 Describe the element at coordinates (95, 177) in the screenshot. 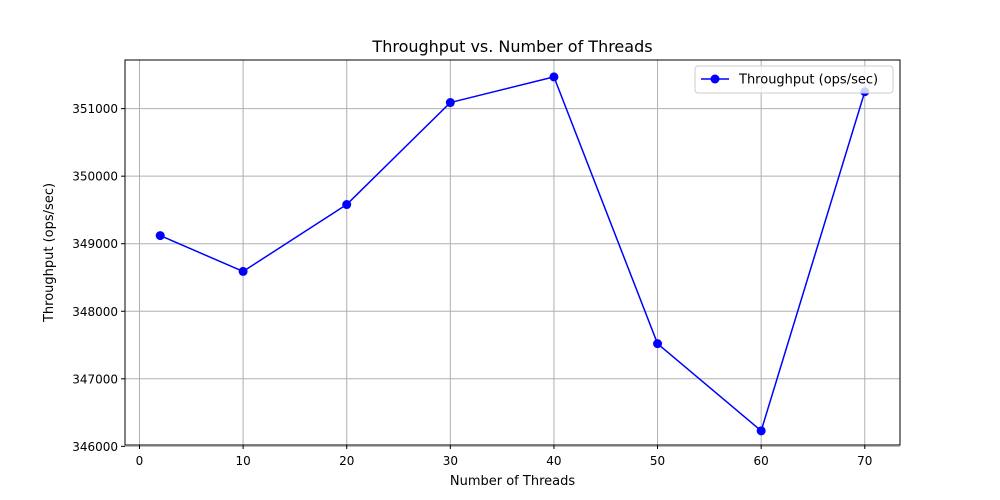

I see `y-tick-label: 350000` at that location.